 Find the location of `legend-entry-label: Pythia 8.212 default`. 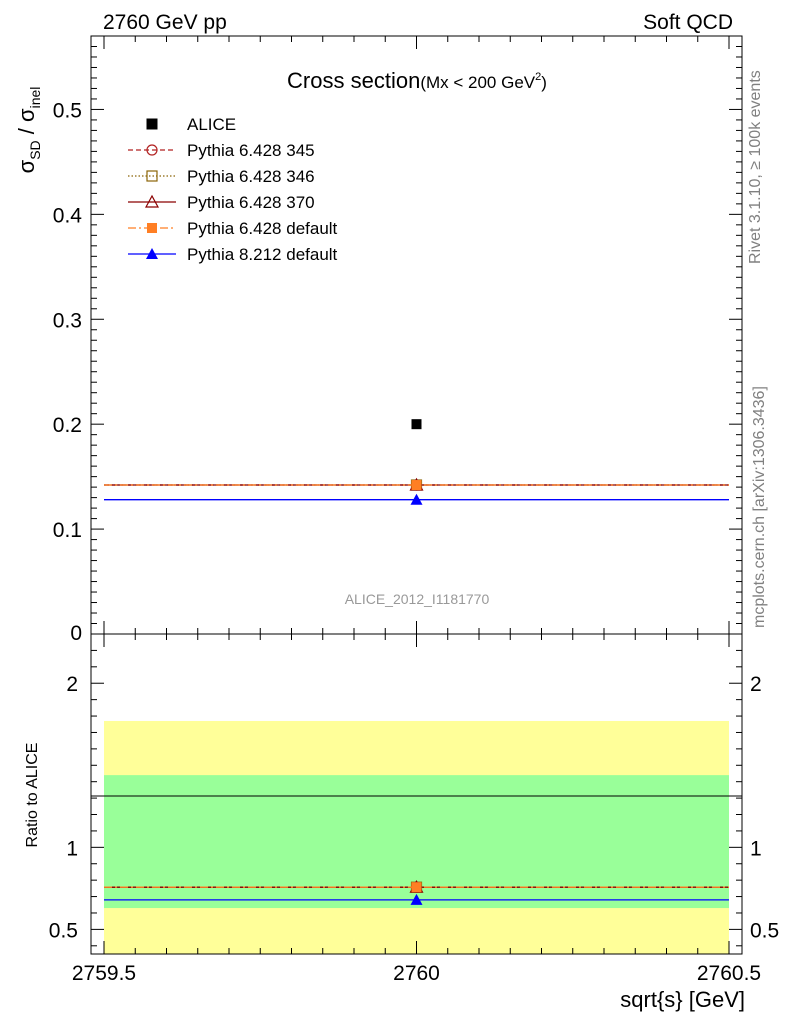

legend-entry-label: Pythia 8.212 default is located at coordinates (262, 254).